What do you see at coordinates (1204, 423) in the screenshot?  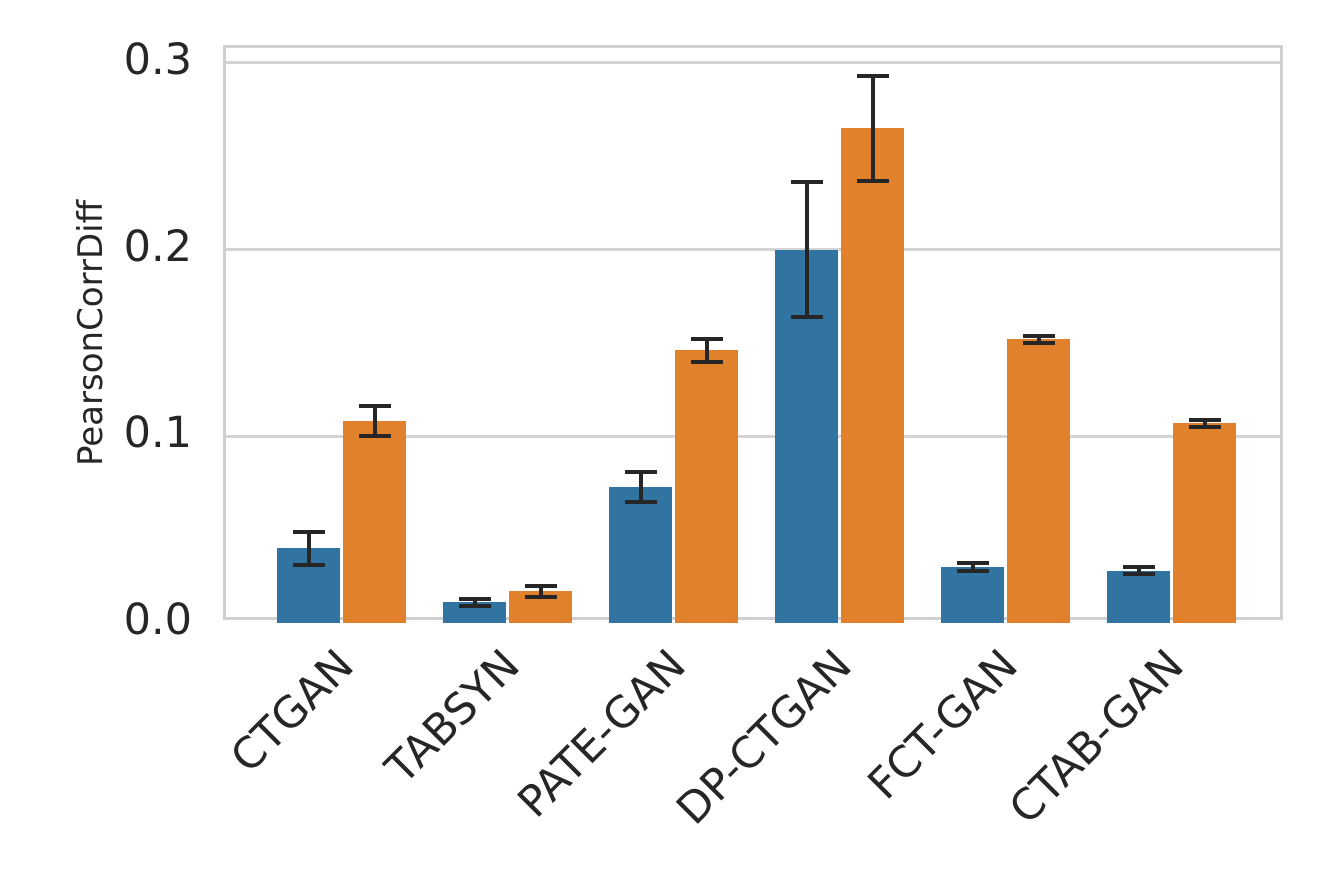 I see `error-bar-series-orange-CTAB-GAN` at bounding box center [1204, 423].